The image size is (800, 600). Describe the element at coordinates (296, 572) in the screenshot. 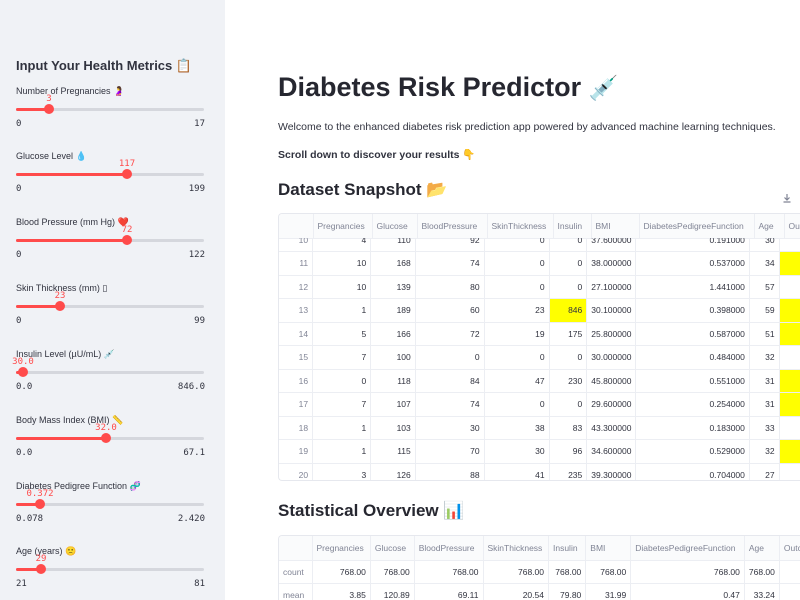

I see `row-index: count` at that location.